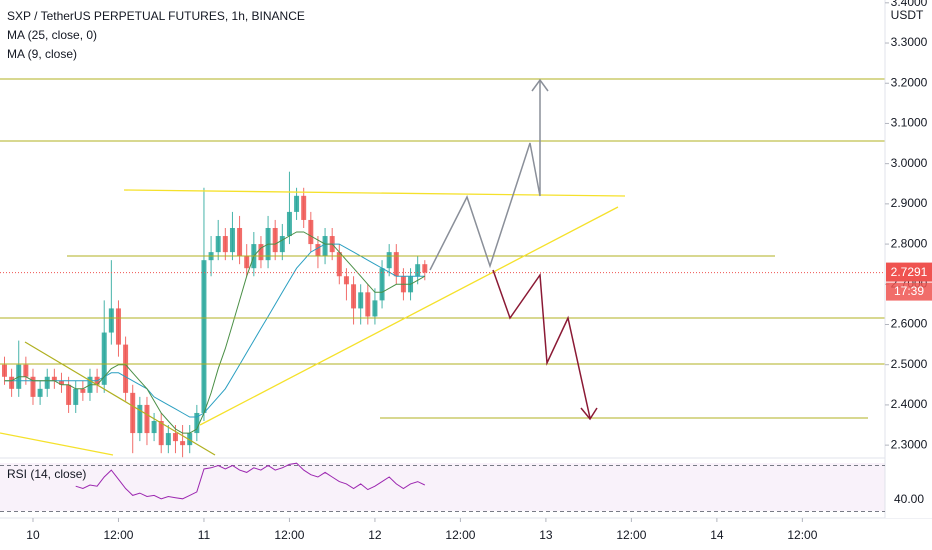 This screenshot has width=932, height=550. I want to click on y-tick-label: 2.4000, so click(909, 404).